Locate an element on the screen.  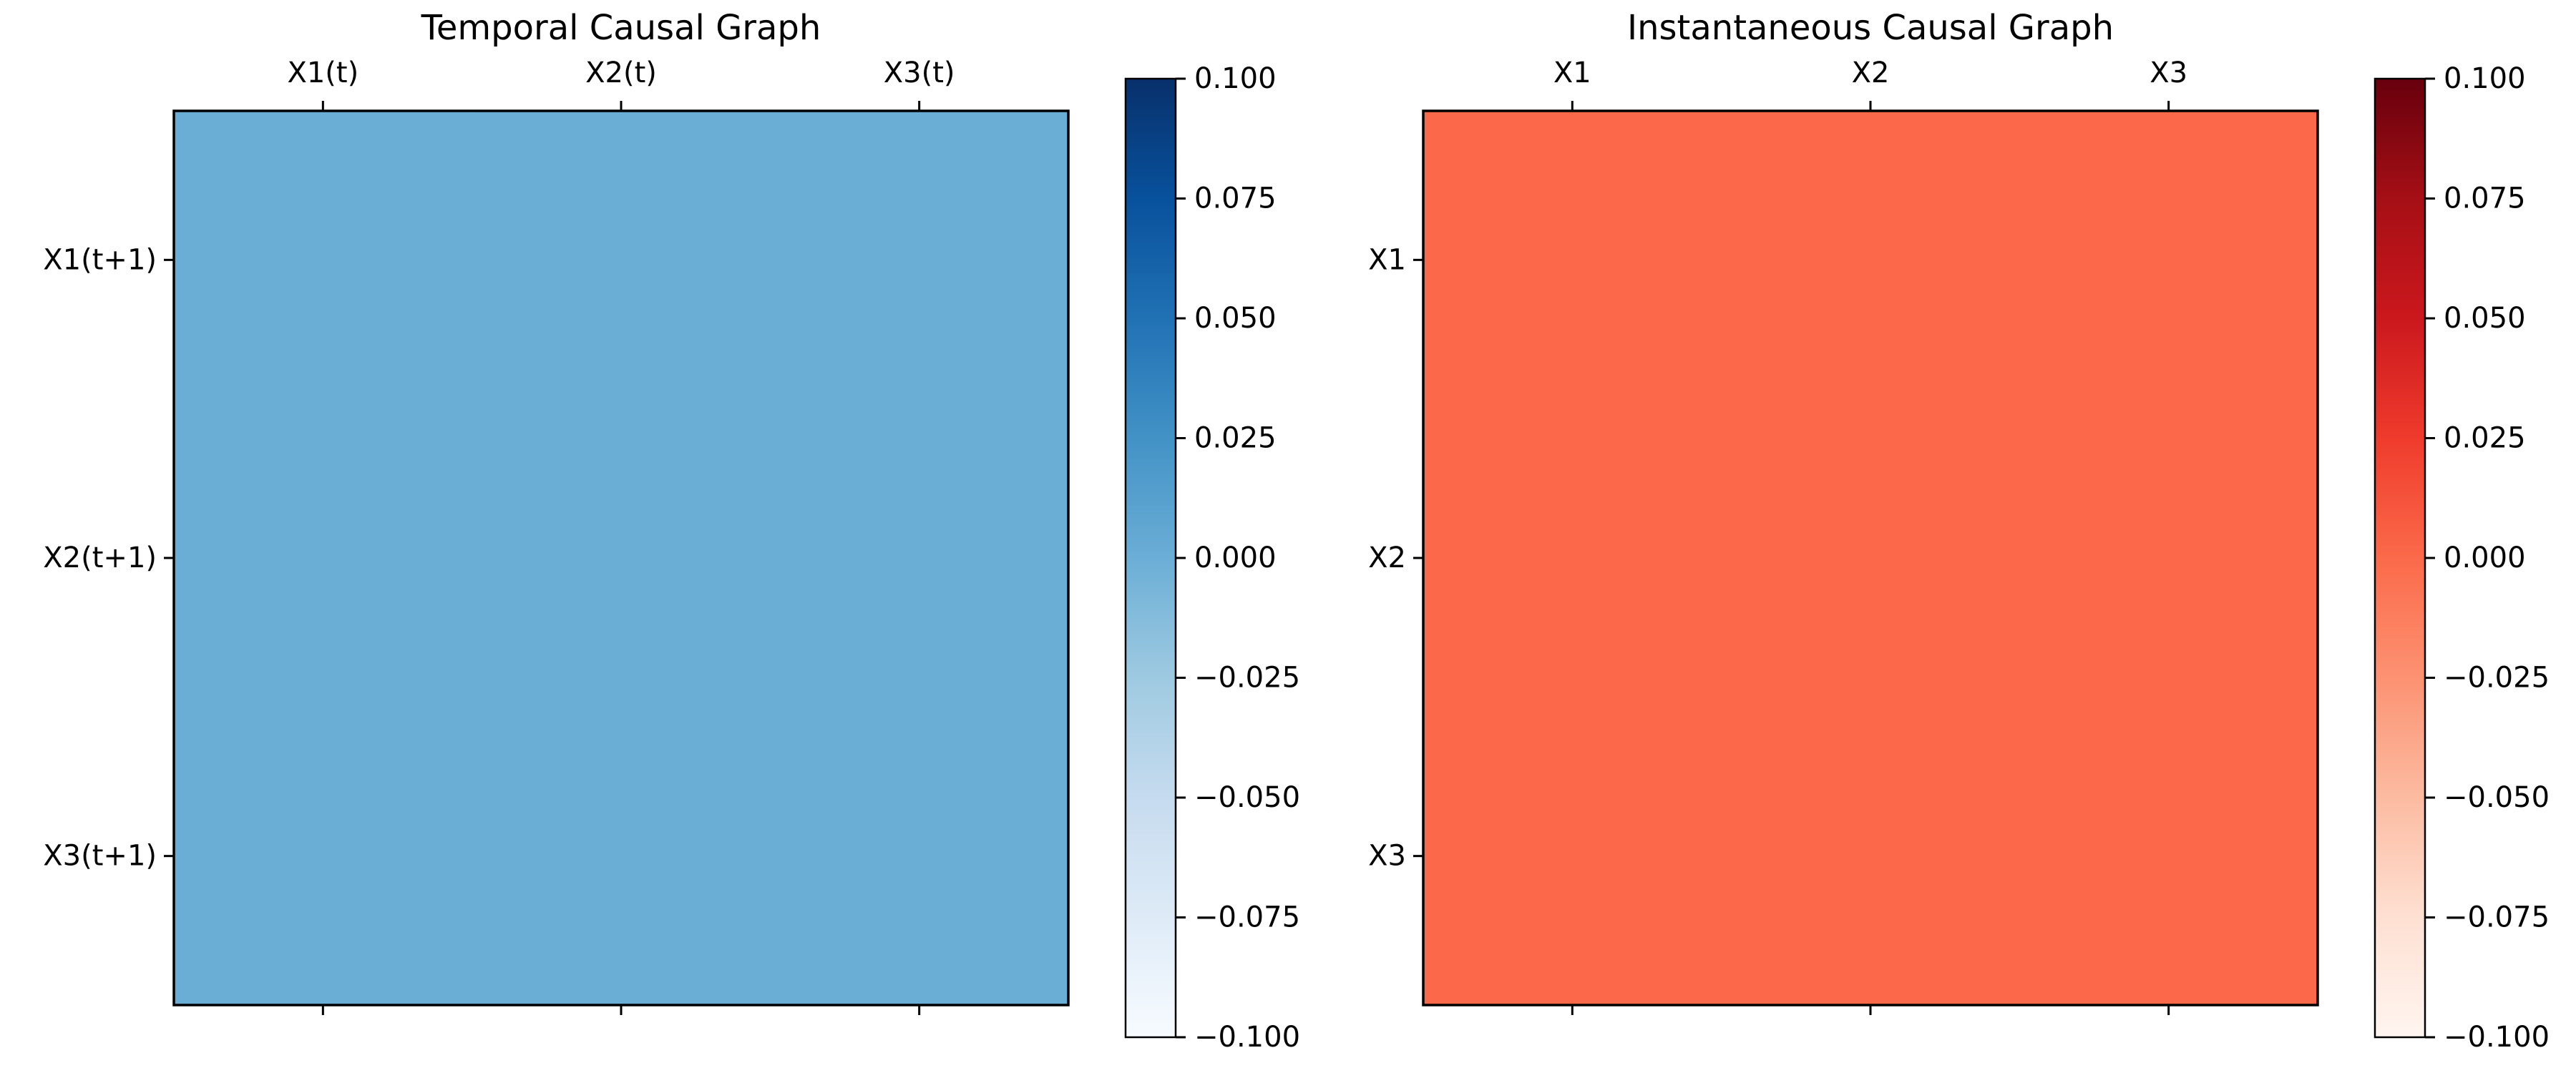
x-tick-label: X1 is located at coordinates (1572, 73).